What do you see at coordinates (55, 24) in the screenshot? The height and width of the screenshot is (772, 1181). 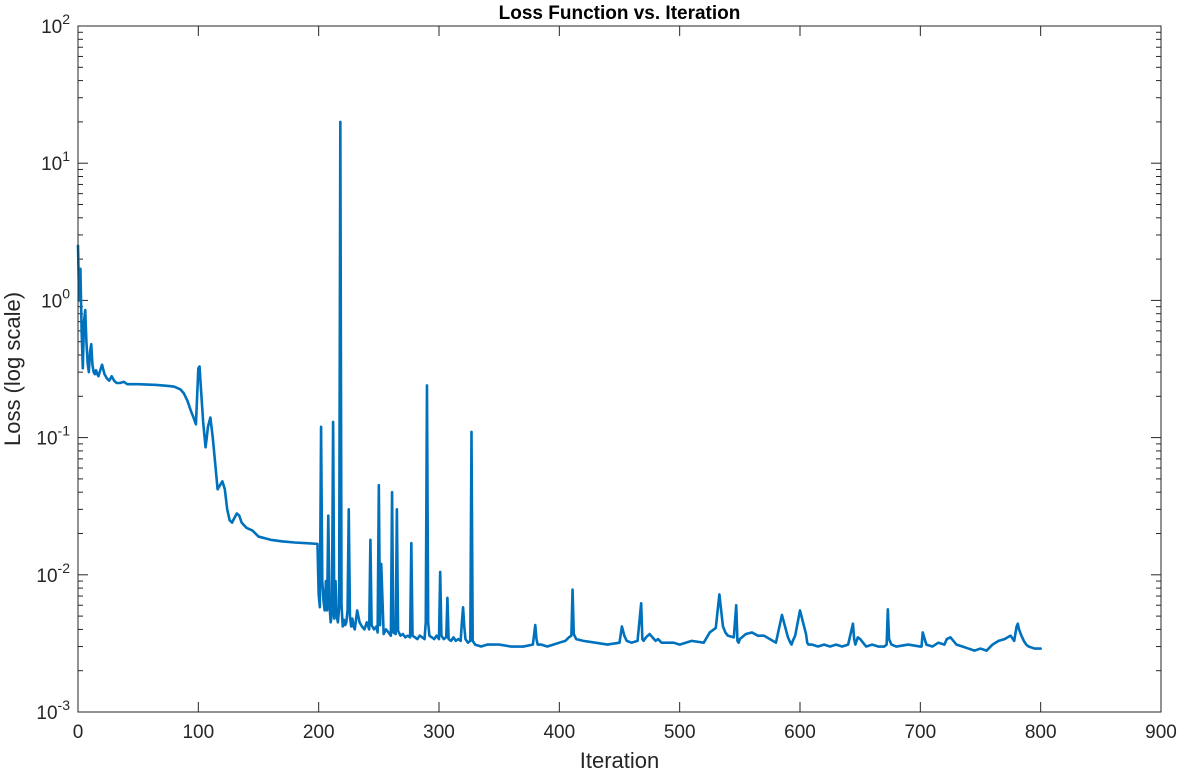 I see `y-tick-label: 102` at bounding box center [55, 24].